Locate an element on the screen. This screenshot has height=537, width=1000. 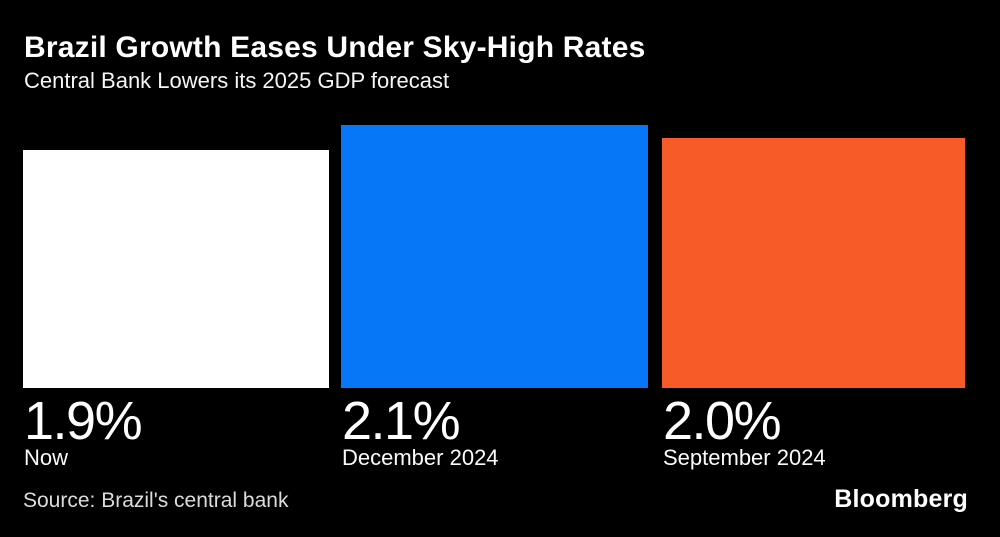
bar-value-december-2024: 2.1% is located at coordinates (401, 421).